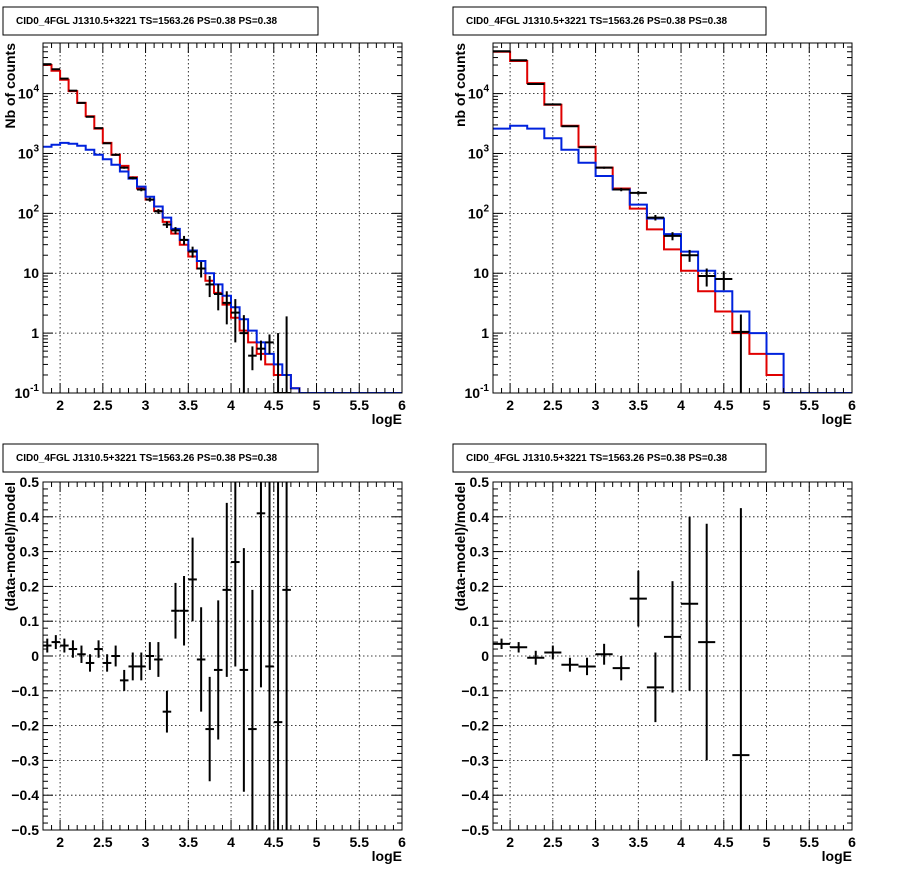 This screenshot has height=875, width=898. What do you see at coordinates (480, 517) in the screenshot?
I see `y-tick-label: 0.4` at bounding box center [480, 517].